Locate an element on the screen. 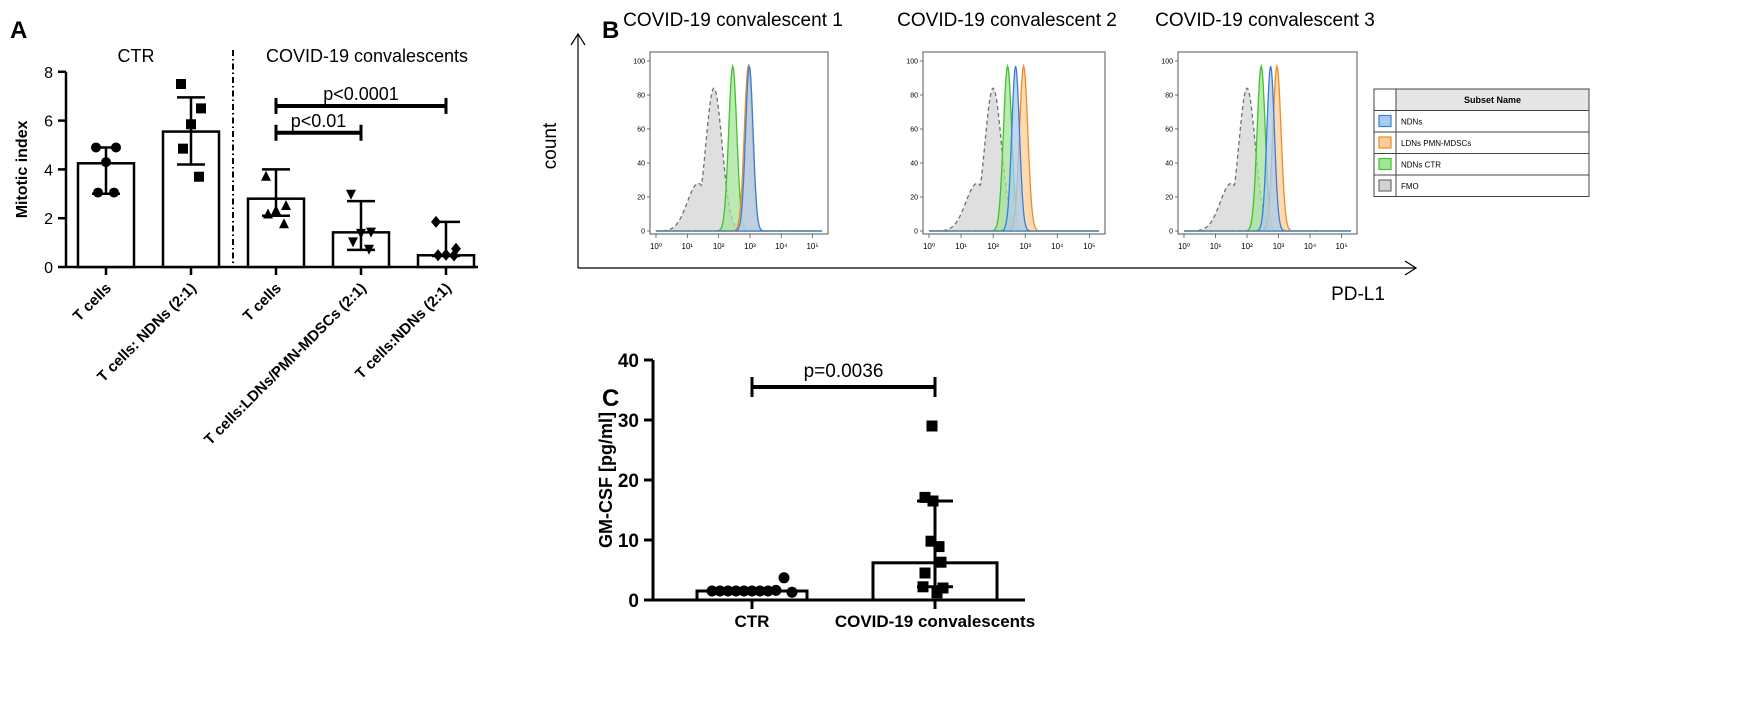  x-tick-label: T cells:NDNs (2:1) is located at coordinates (403, 331).